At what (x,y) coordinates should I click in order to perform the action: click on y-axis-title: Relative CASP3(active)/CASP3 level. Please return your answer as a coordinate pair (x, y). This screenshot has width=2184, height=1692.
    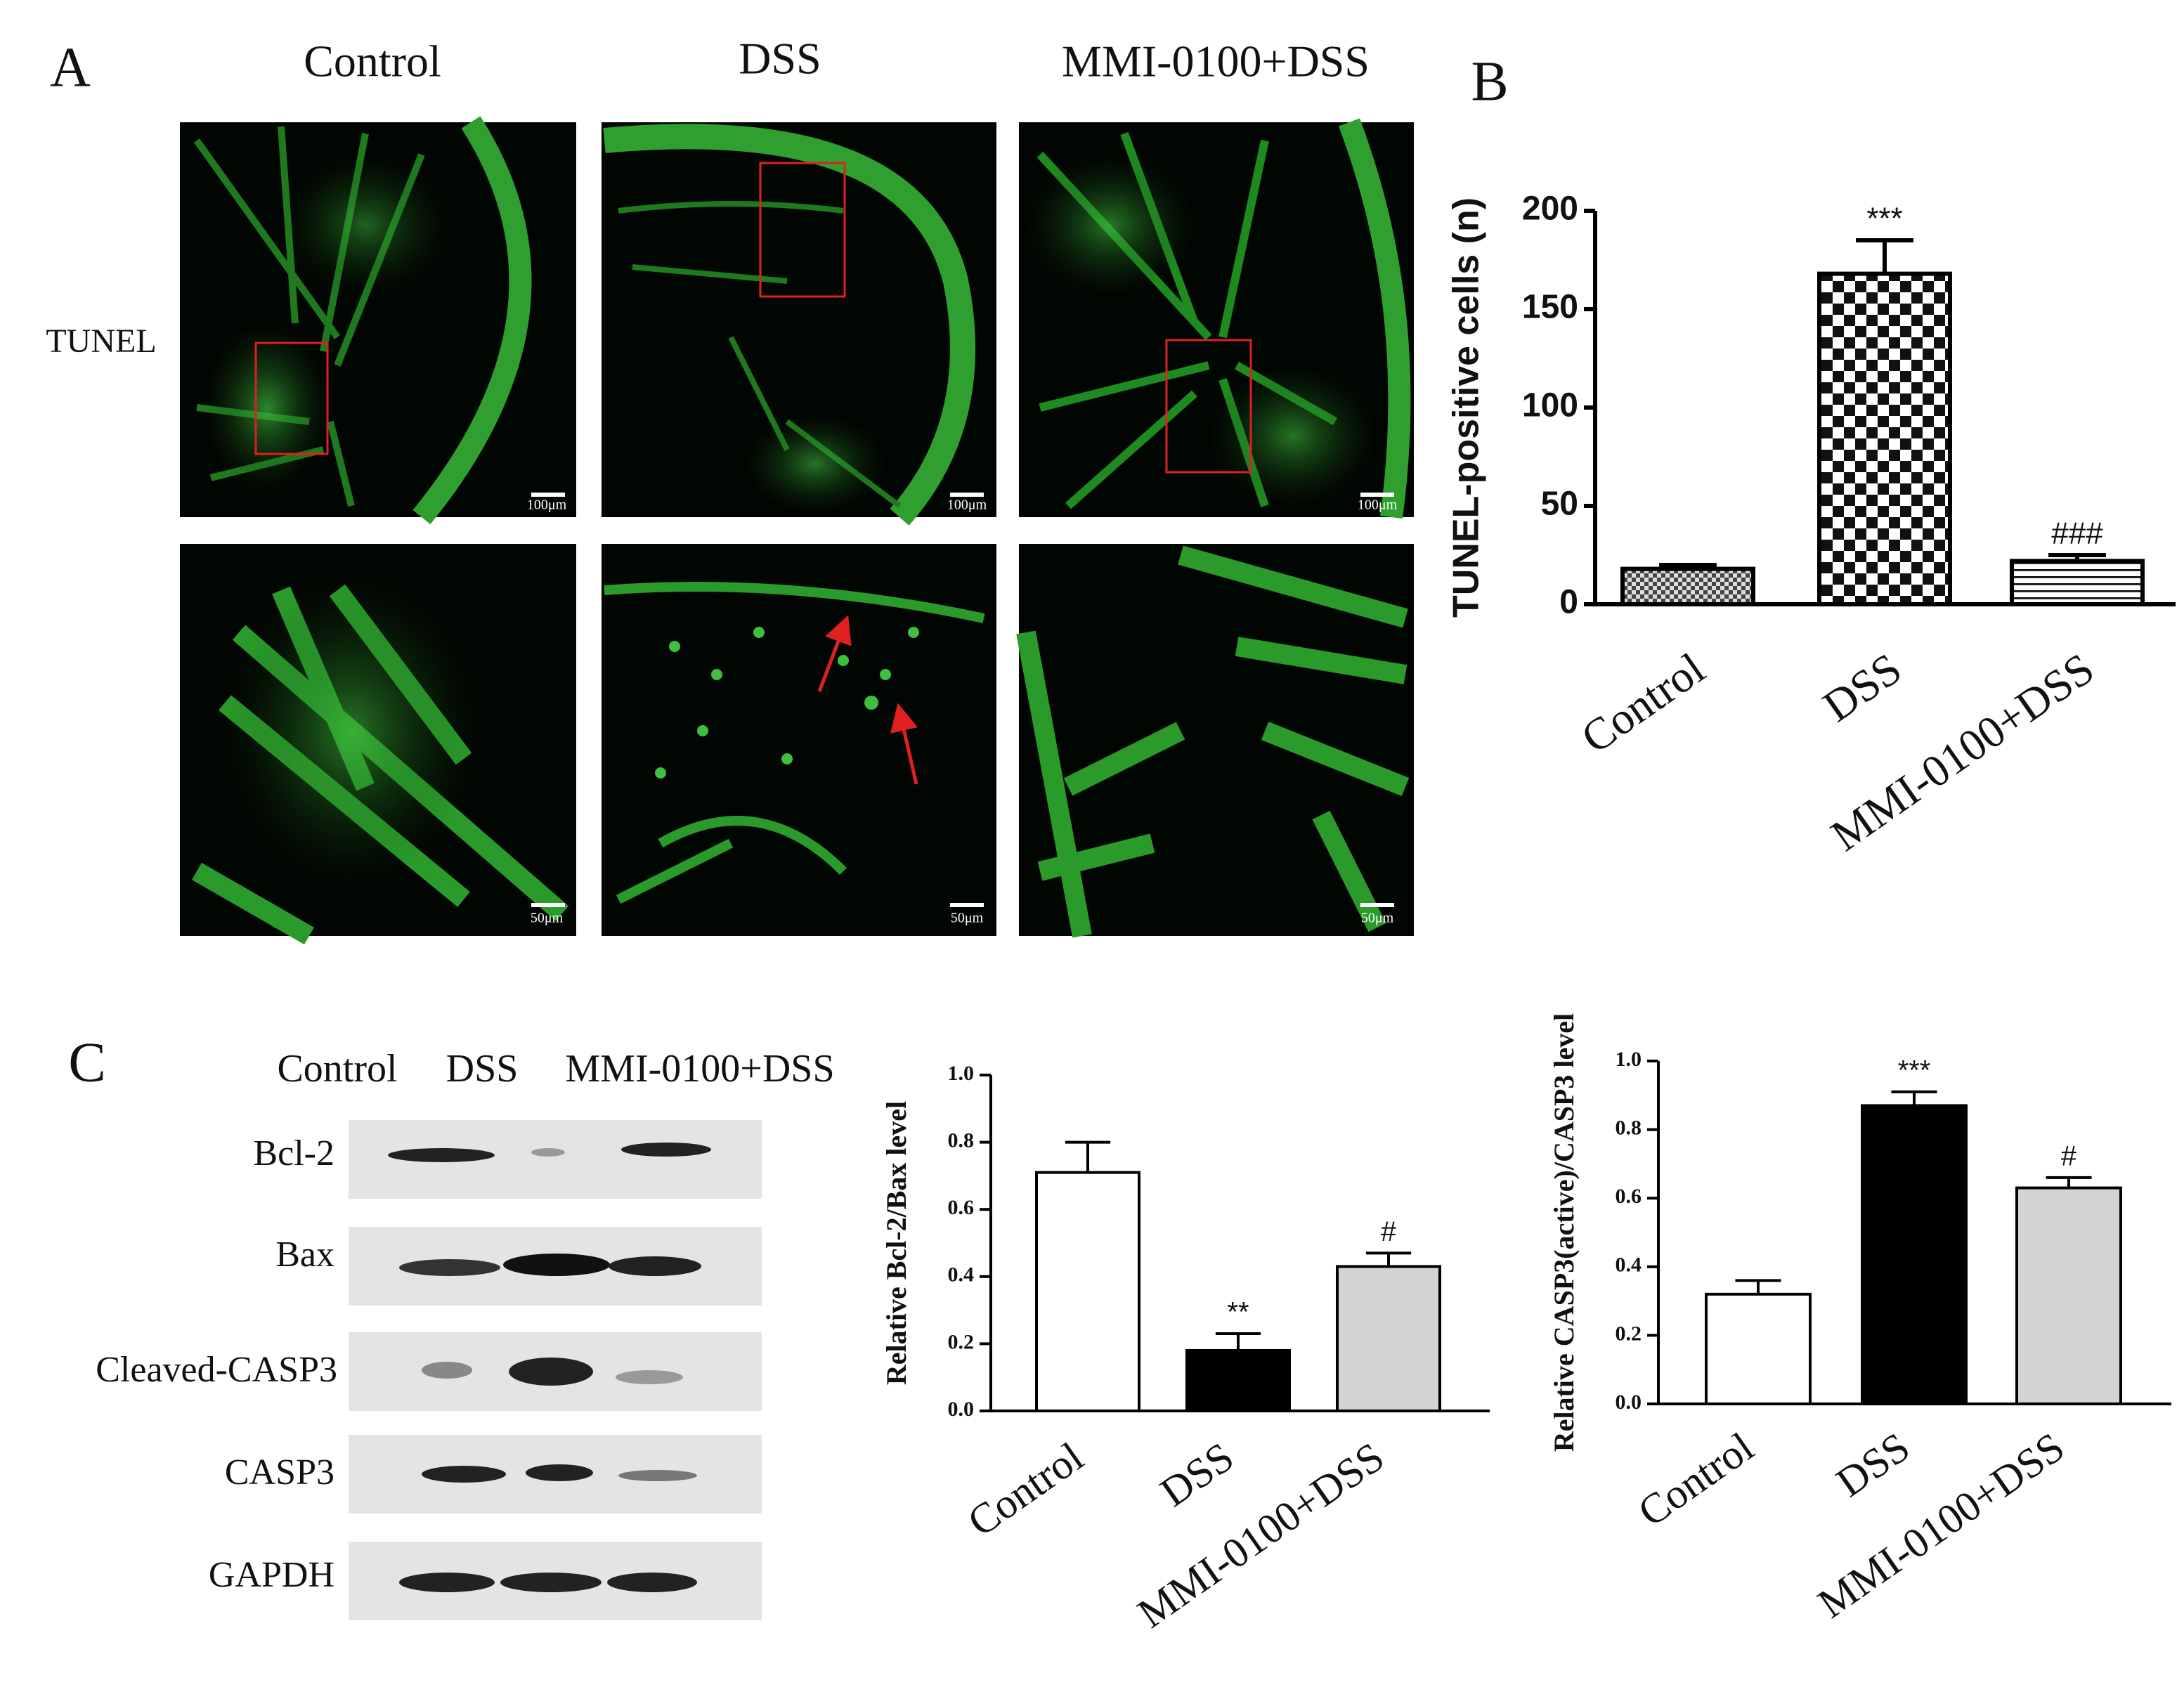
    Looking at the image, I should click on (1564, 1232).